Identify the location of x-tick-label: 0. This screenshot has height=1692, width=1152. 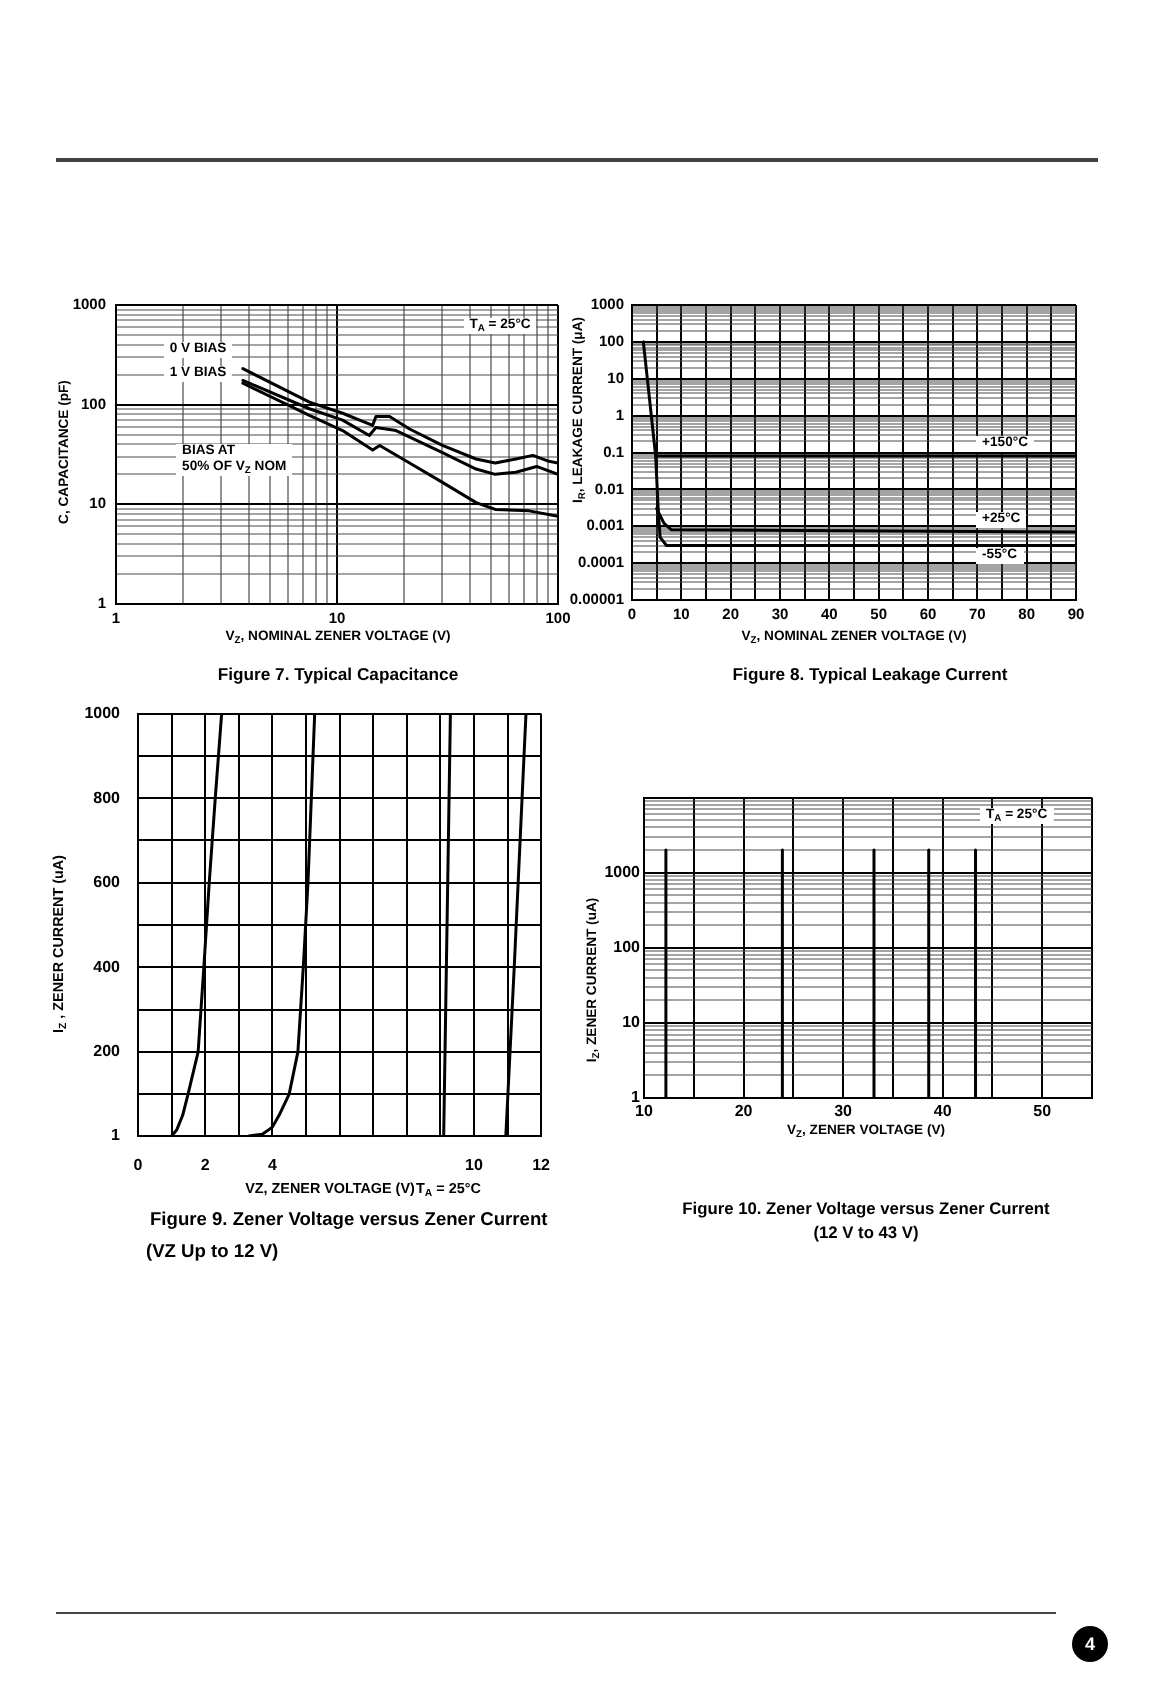
(138, 1165).